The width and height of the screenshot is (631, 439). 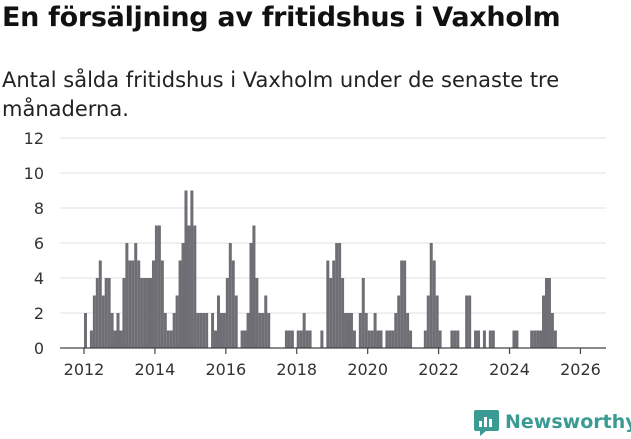 I want to click on y-tick-label: 8, so click(x=39, y=208).